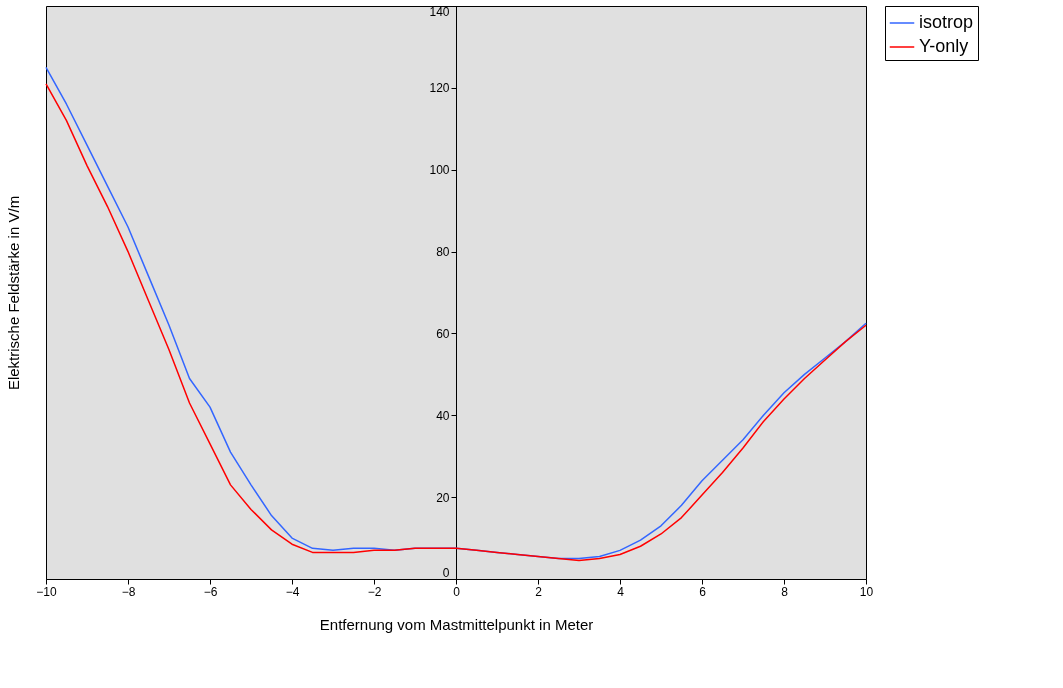 This screenshot has width=1063, height=688. Describe the element at coordinates (439, 170) in the screenshot. I see `y-tick-label: 100` at that location.